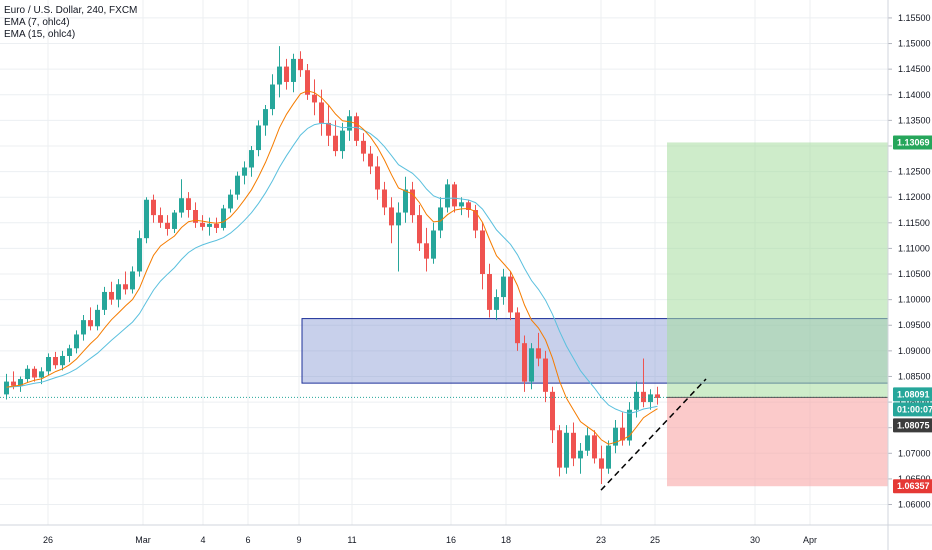 Image resolution: width=932 pixels, height=550 pixels. What do you see at coordinates (914, 376) in the screenshot?
I see `y-tick-label: 1.08500` at bounding box center [914, 376].